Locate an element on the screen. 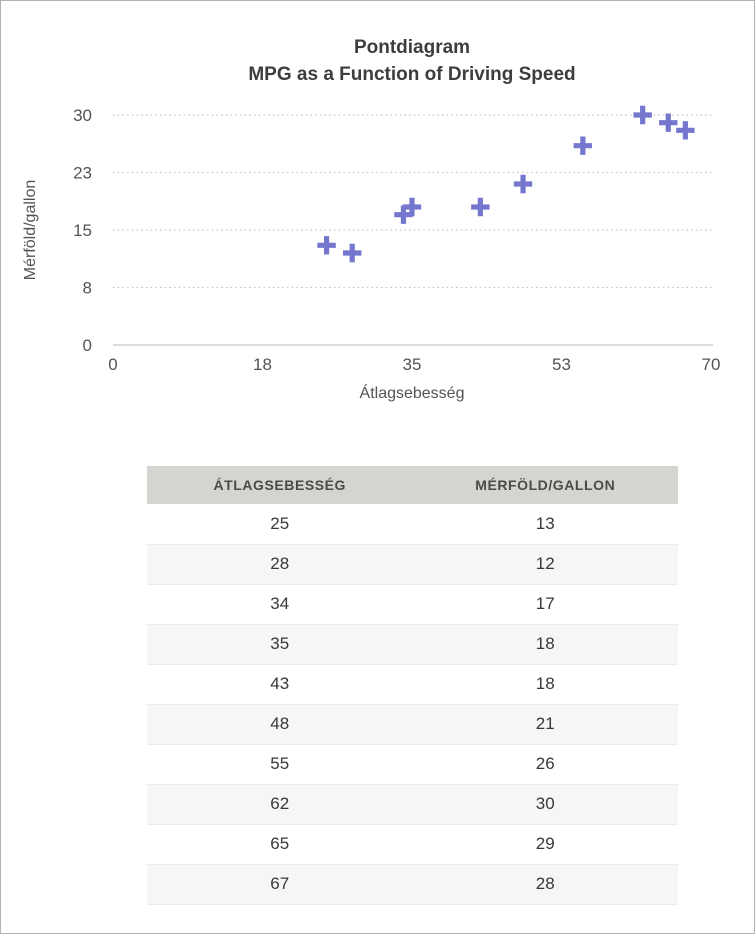 The image size is (755, 934). cell-speed: 65 is located at coordinates (280, 844).